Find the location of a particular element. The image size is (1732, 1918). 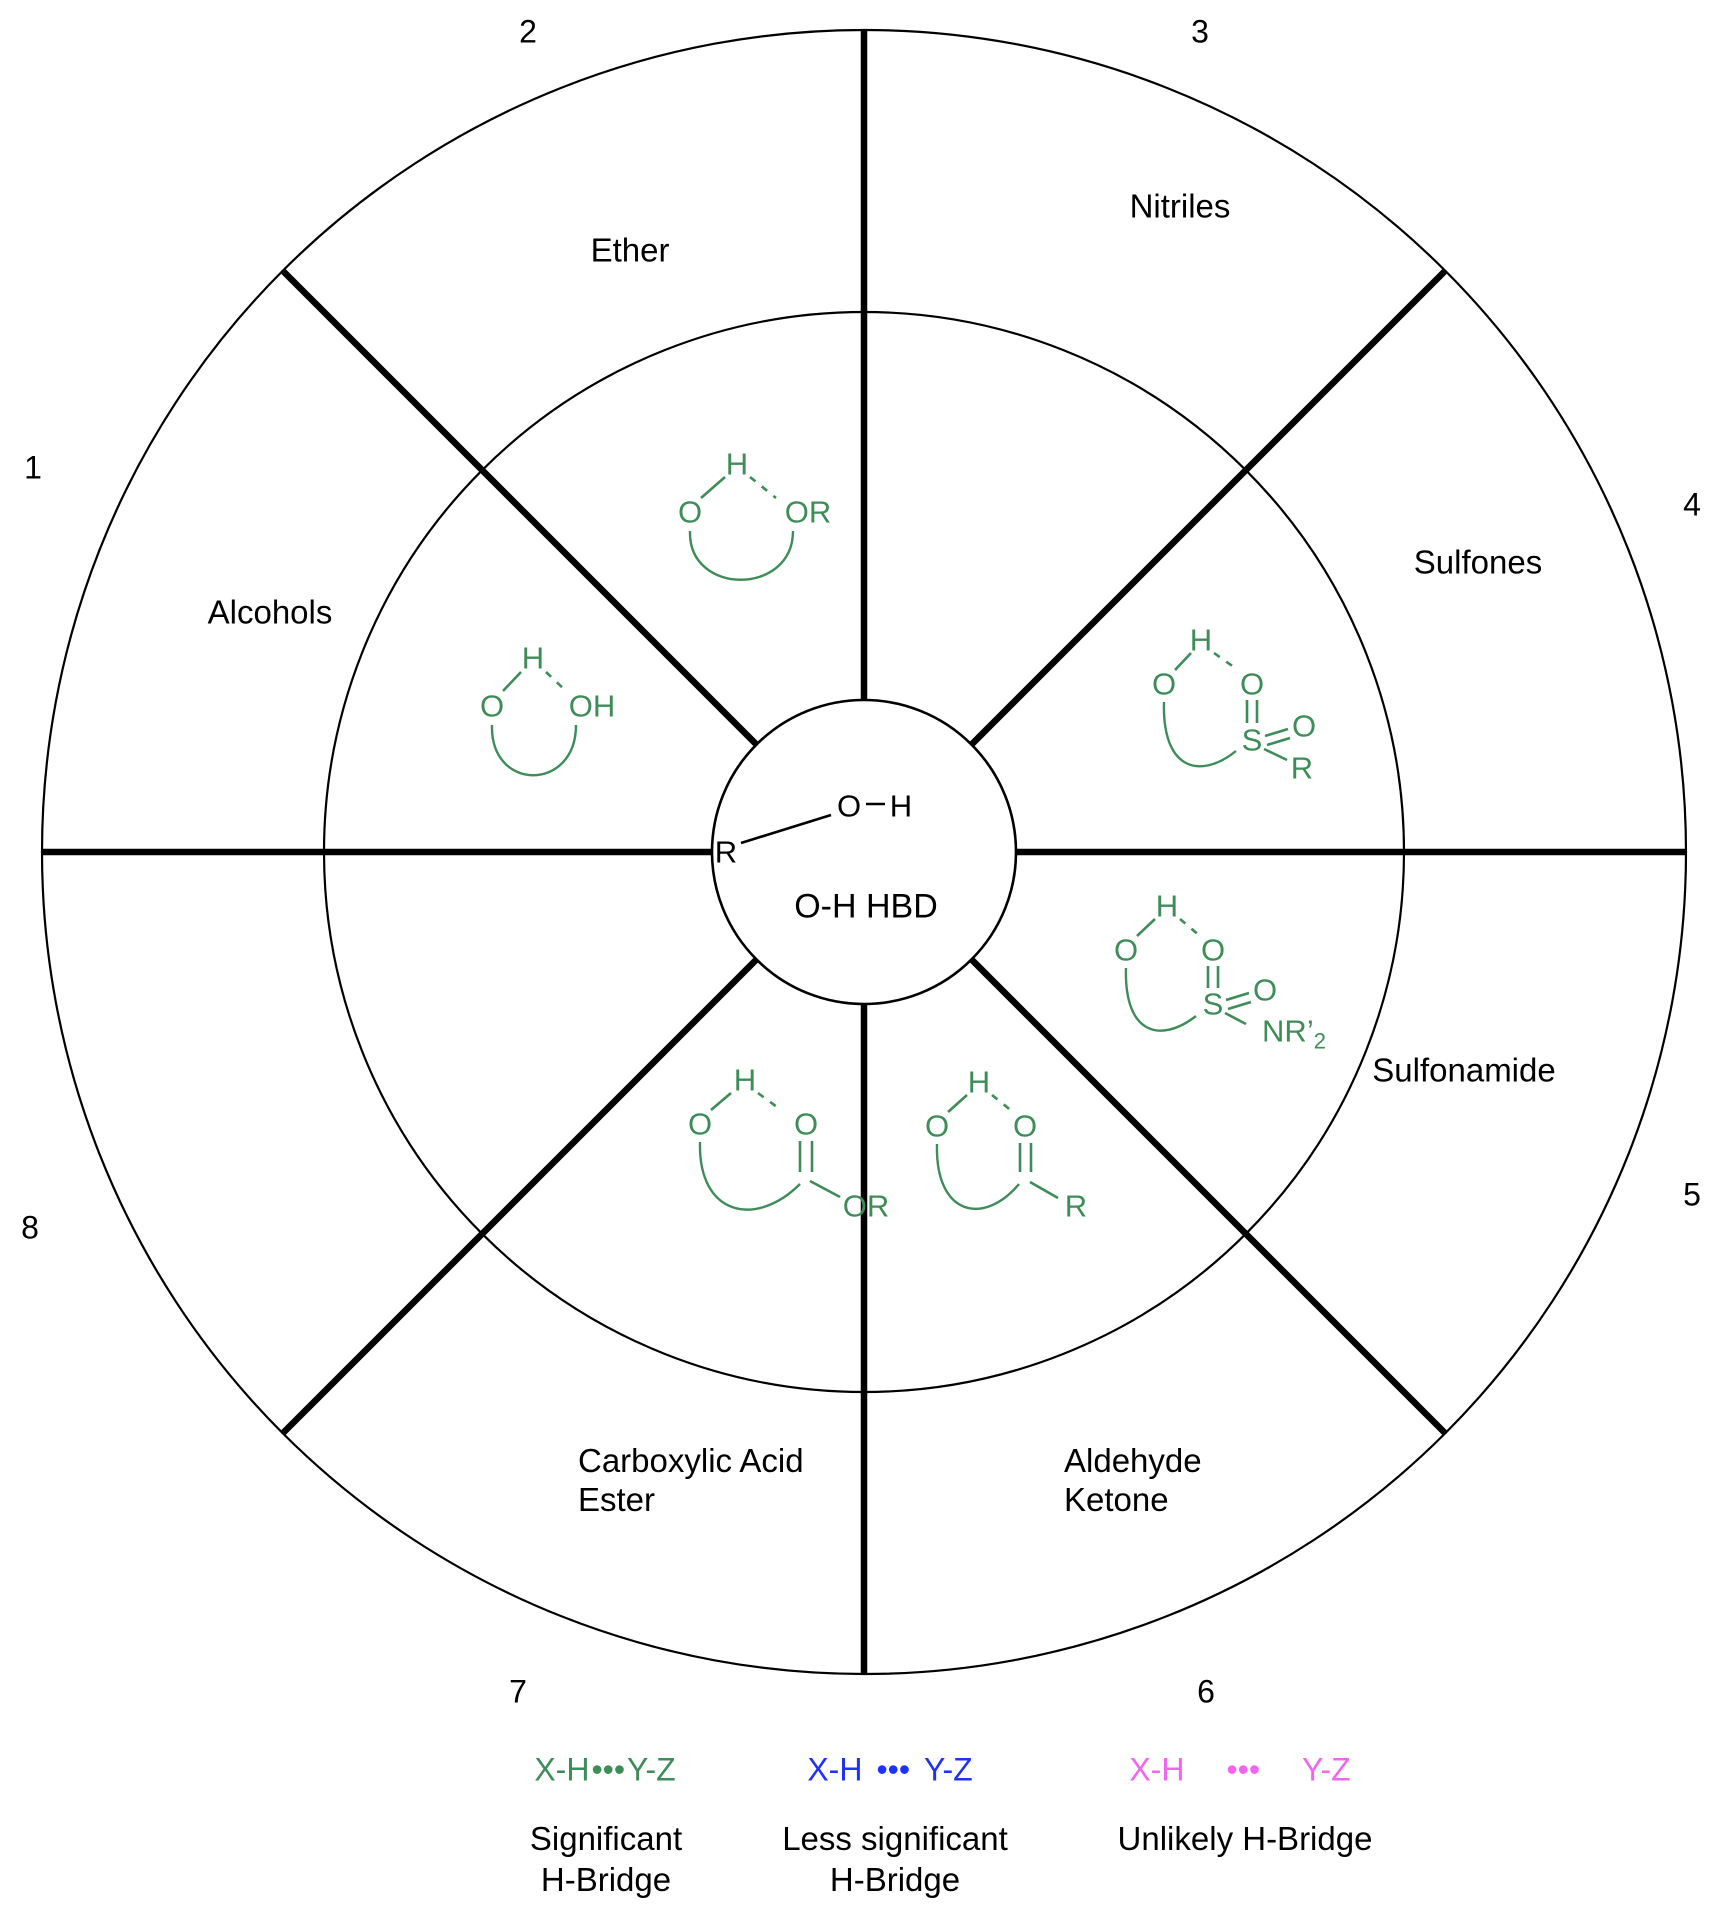

alcohols-structure-atom-label: H is located at coordinates (533, 658).